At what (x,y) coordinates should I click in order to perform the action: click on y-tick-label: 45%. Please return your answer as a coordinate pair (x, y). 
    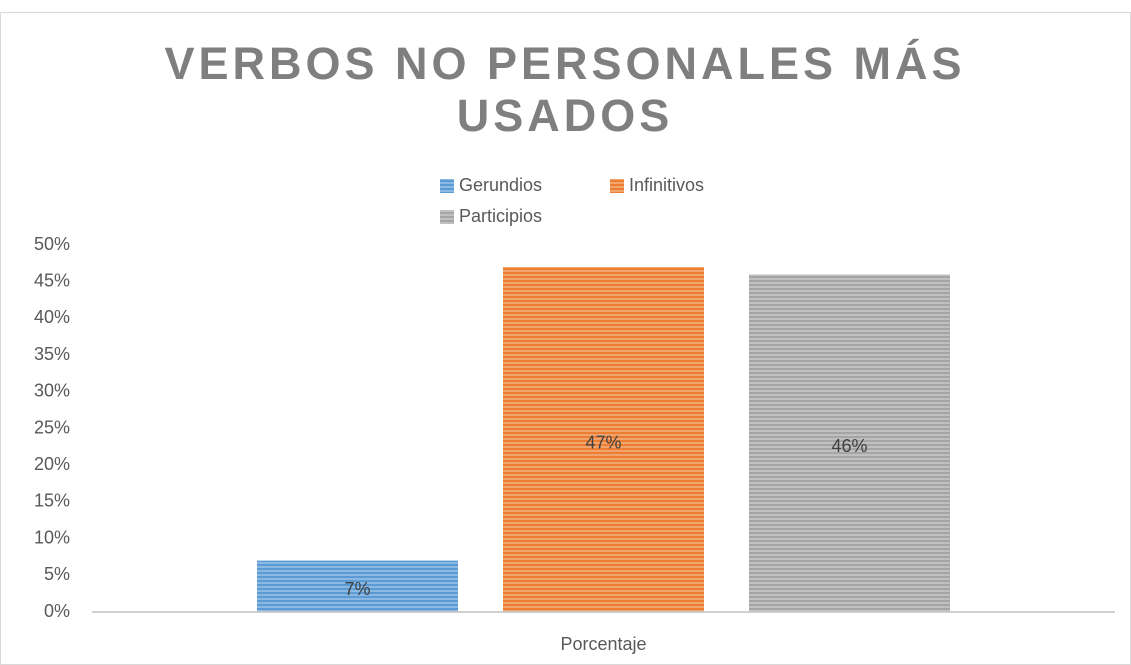
    Looking at the image, I should click on (52, 280).